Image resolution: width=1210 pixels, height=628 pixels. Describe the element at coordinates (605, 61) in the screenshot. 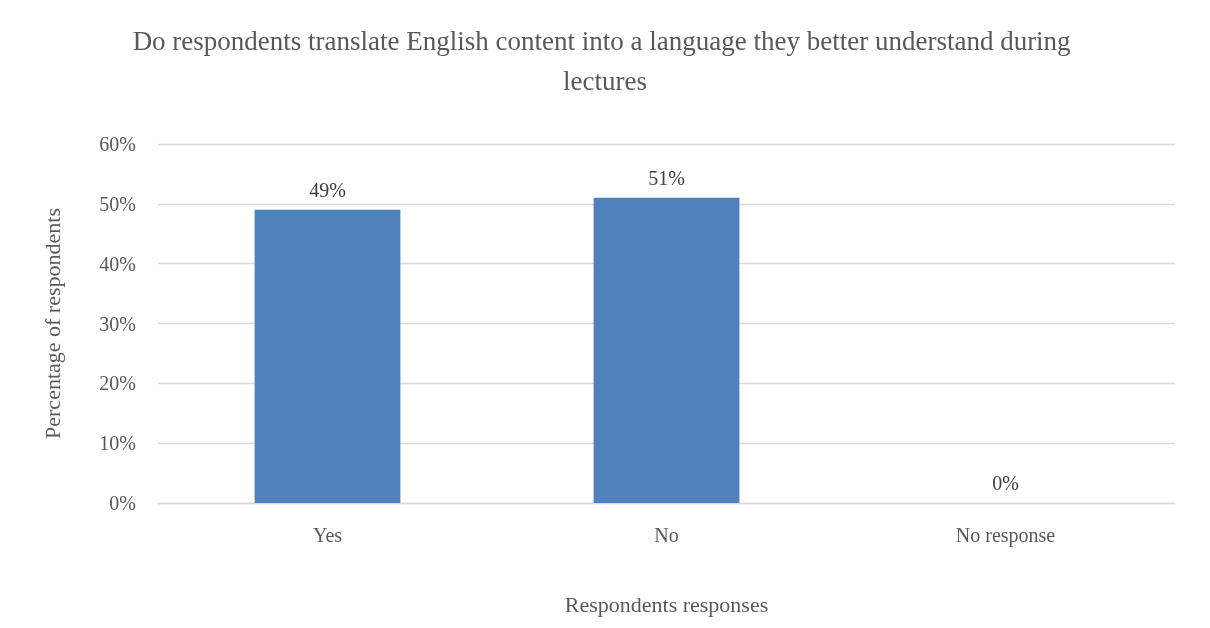

I see `chart-title: Do respondents translate English content into a language they better understand during lectures` at that location.